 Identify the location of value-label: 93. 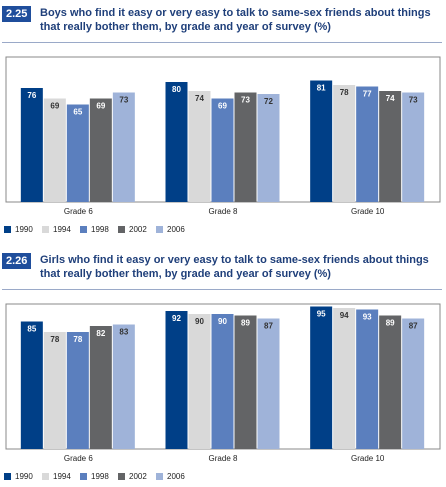
(367, 317).